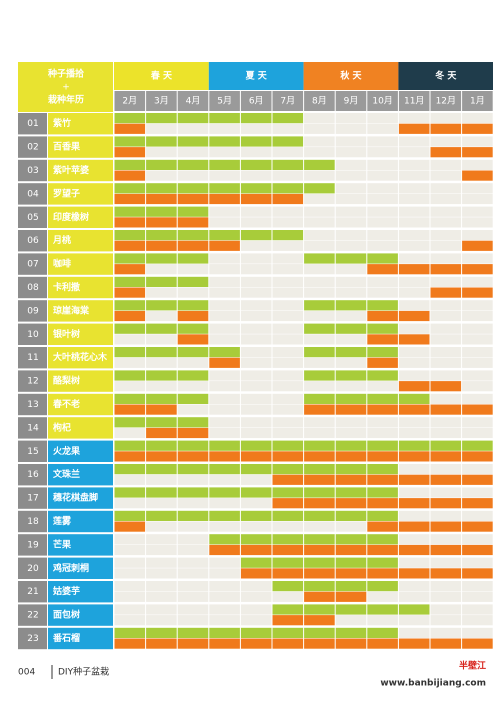  Describe the element at coordinates (65, 87) in the screenshot. I see `header-cell` at that location.